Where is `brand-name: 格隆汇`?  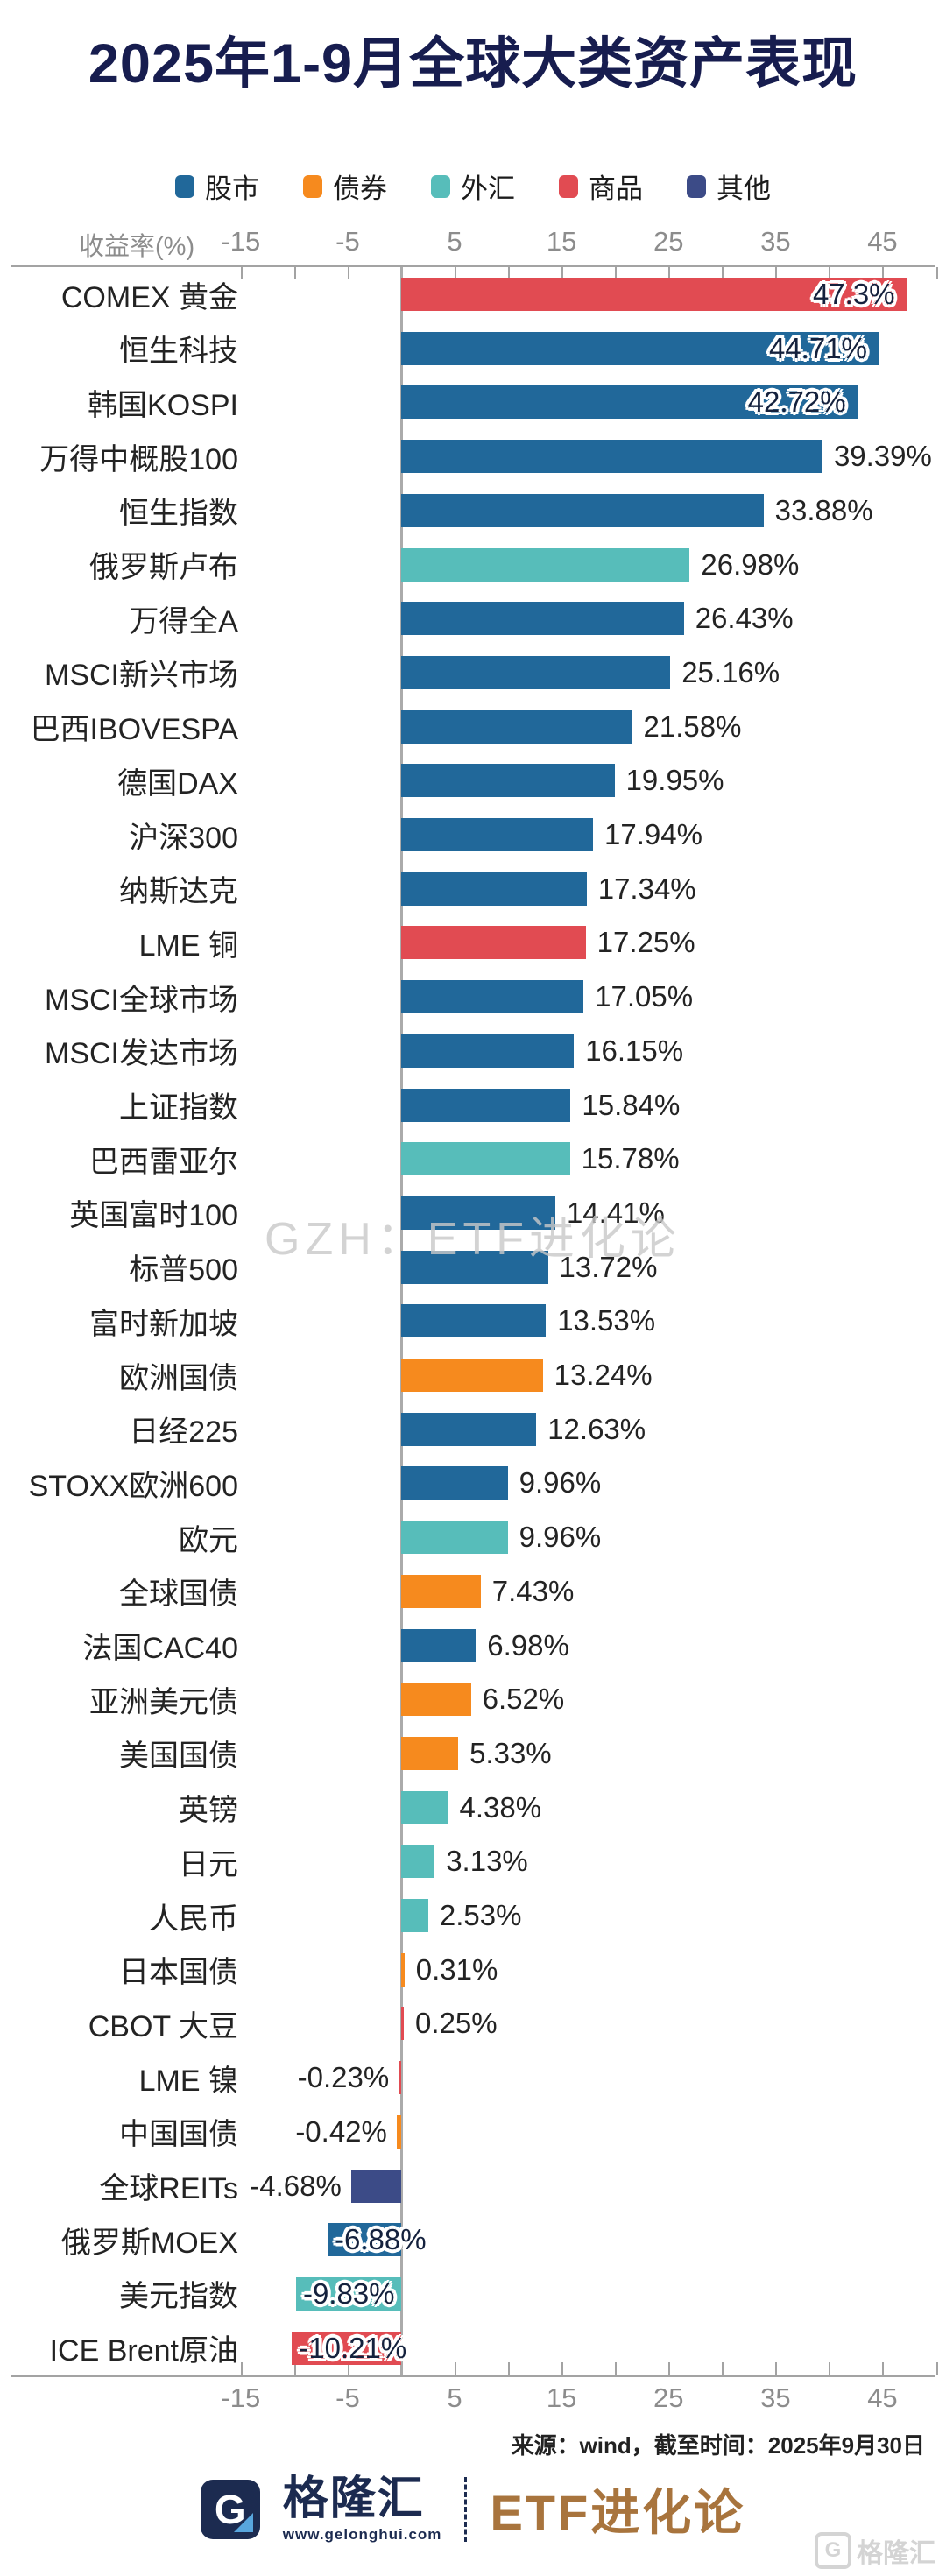 brand-name: 格隆汇 is located at coordinates (353, 2499).